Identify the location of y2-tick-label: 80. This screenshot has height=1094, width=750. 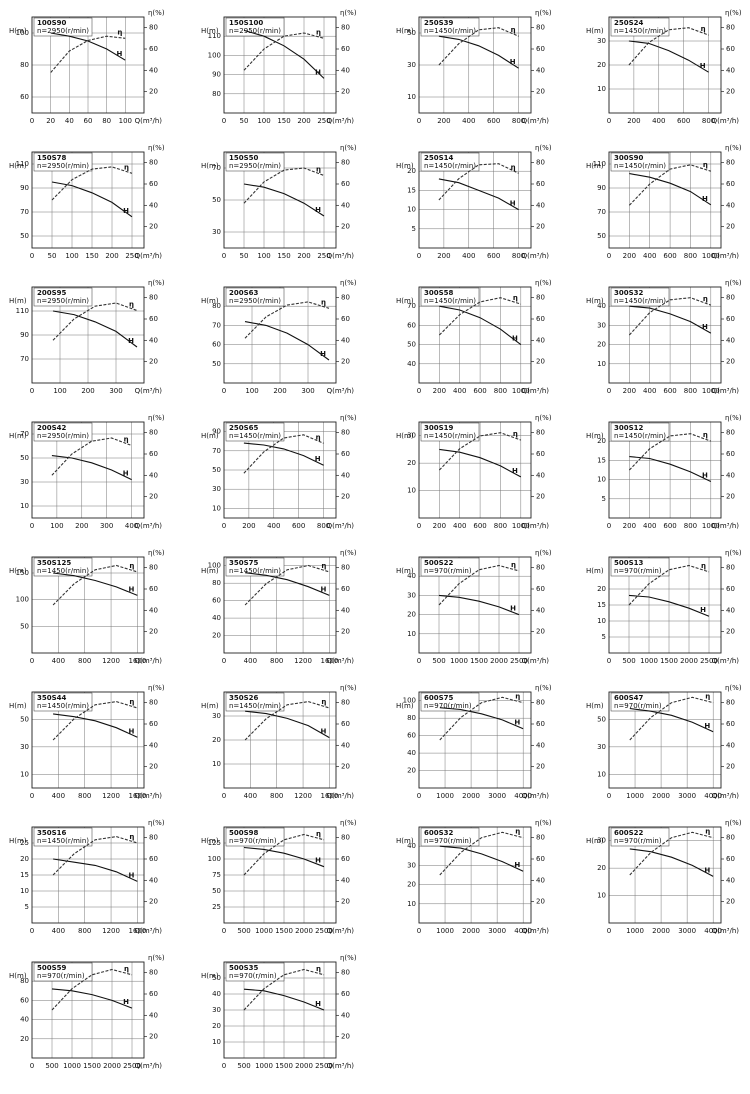
(540, 568).